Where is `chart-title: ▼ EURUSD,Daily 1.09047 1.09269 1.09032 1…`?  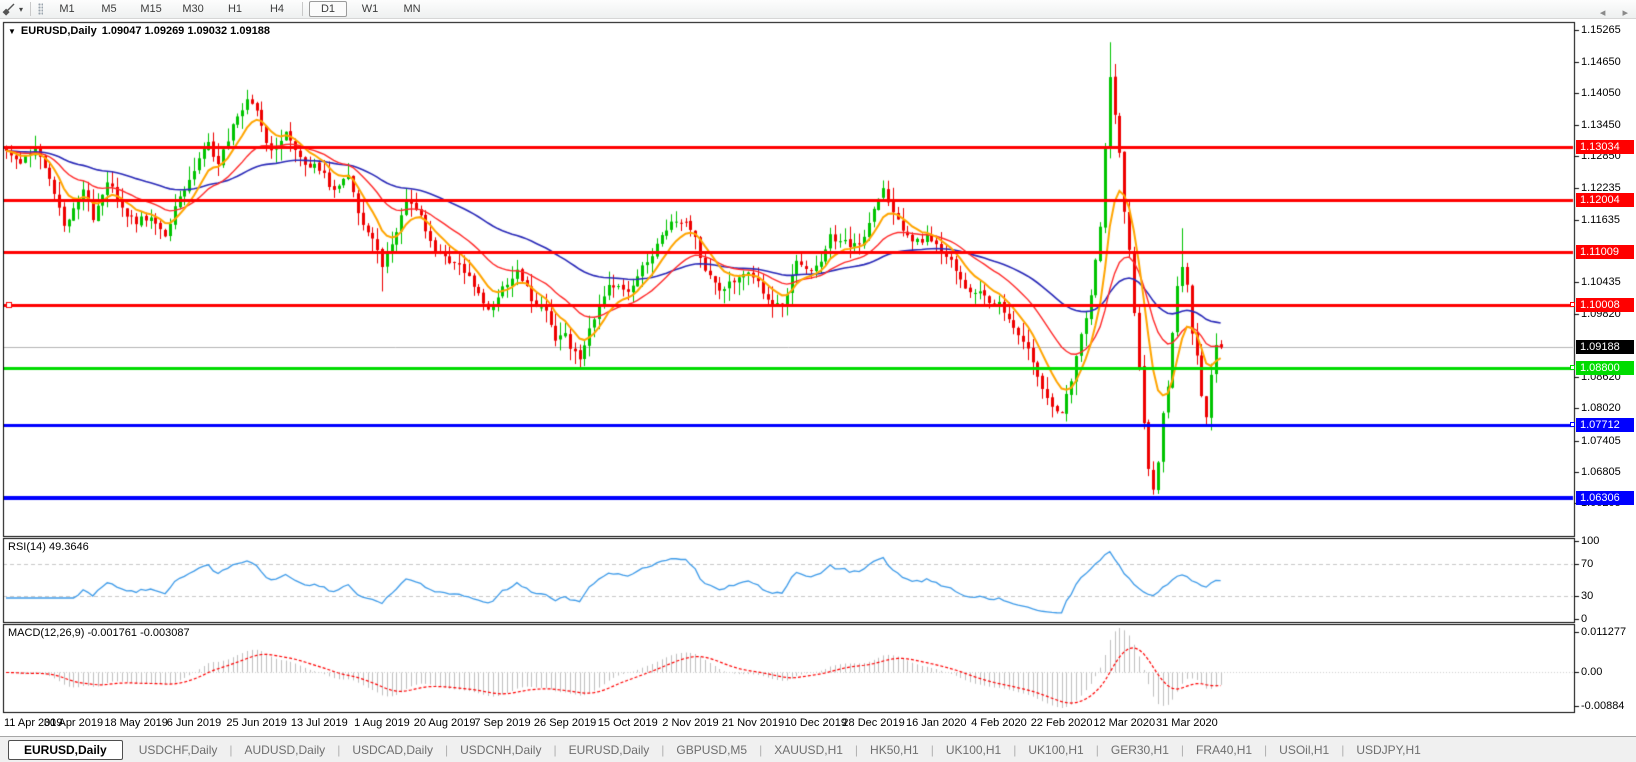 chart-title: ▼ EURUSD,Daily 1.09047 1.09269 1.09032 1… is located at coordinates (139, 31).